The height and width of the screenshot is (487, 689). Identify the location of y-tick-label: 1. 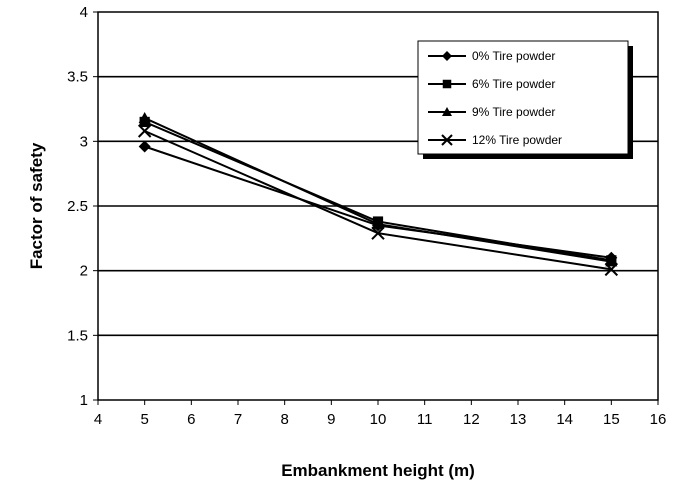
(84, 400).